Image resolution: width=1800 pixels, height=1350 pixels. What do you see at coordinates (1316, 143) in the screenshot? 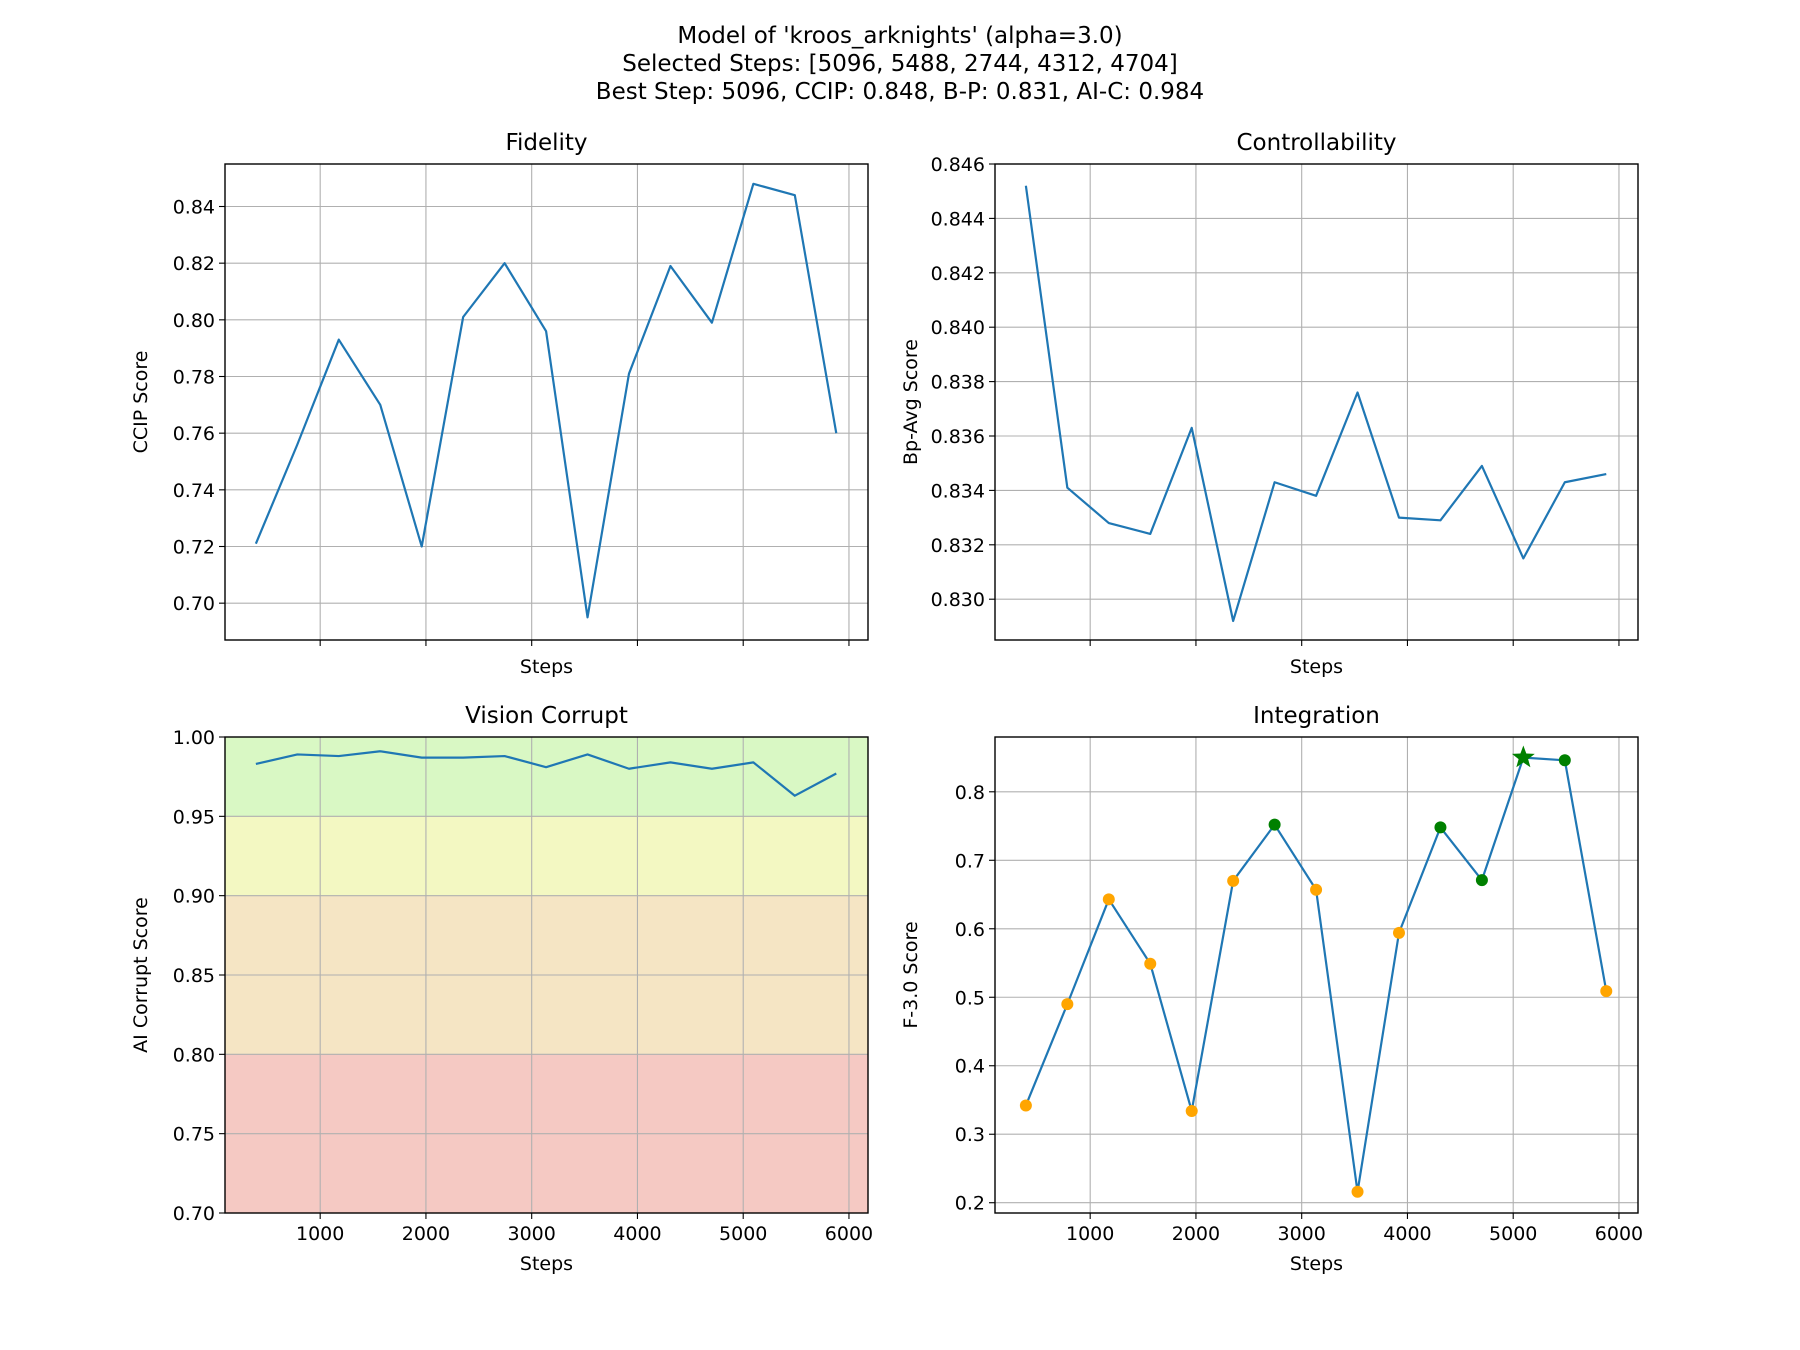
I see `chart-title: Controllability` at bounding box center [1316, 143].